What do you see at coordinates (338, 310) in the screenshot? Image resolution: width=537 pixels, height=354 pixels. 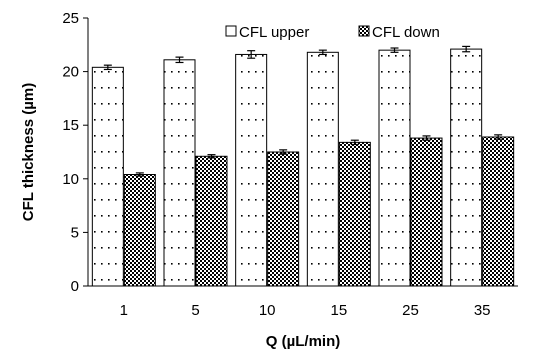 I see `x-tick-label: 15` at bounding box center [338, 310].